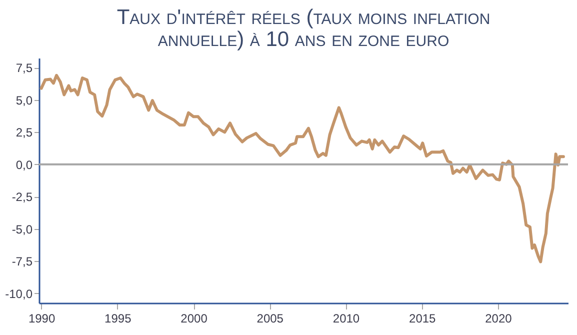 Image resolution: width=577 pixels, height=335 pixels. Describe the element at coordinates (194, 319) in the screenshot. I see `x-tick-label: 2000` at that location.